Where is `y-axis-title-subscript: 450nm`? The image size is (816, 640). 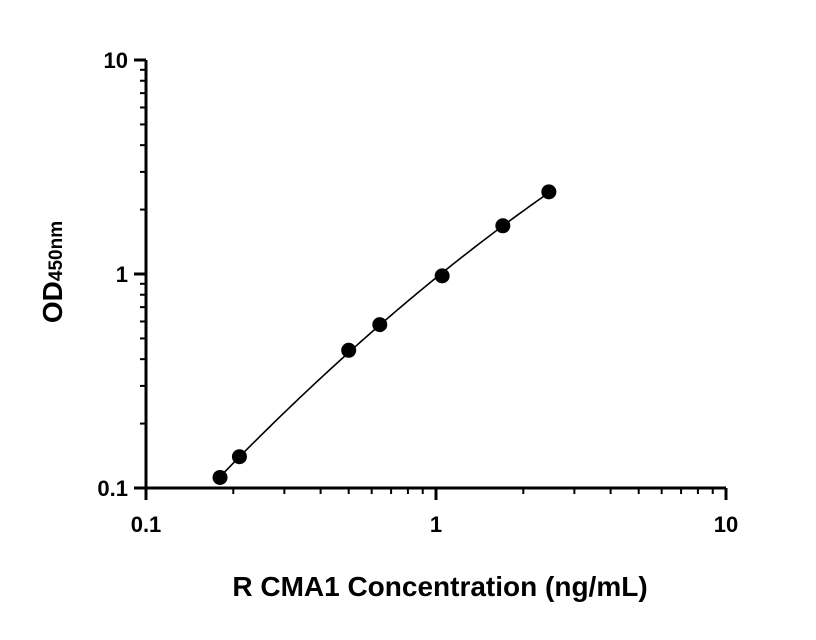
y-axis-title-subscript: 450nm is located at coordinates (56, 251).